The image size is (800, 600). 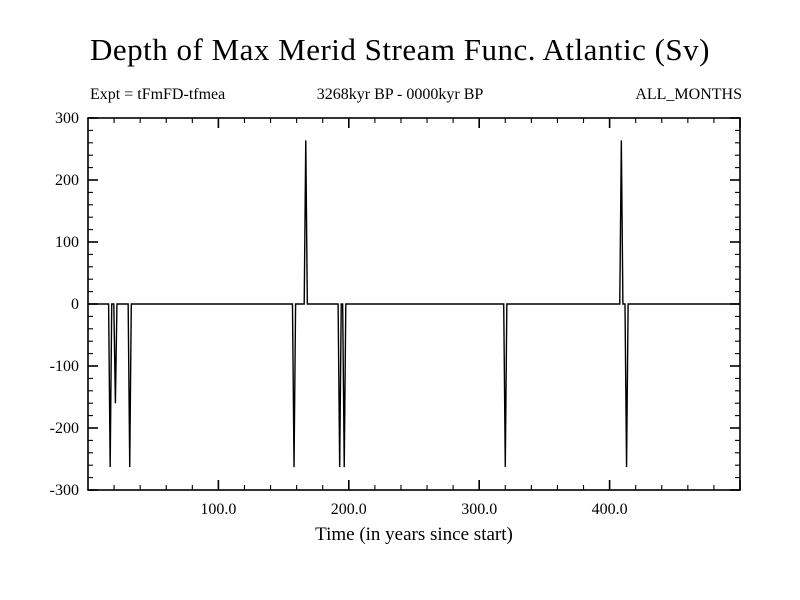 I want to click on x-tick-label: 400.0, so click(x=610, y=509).